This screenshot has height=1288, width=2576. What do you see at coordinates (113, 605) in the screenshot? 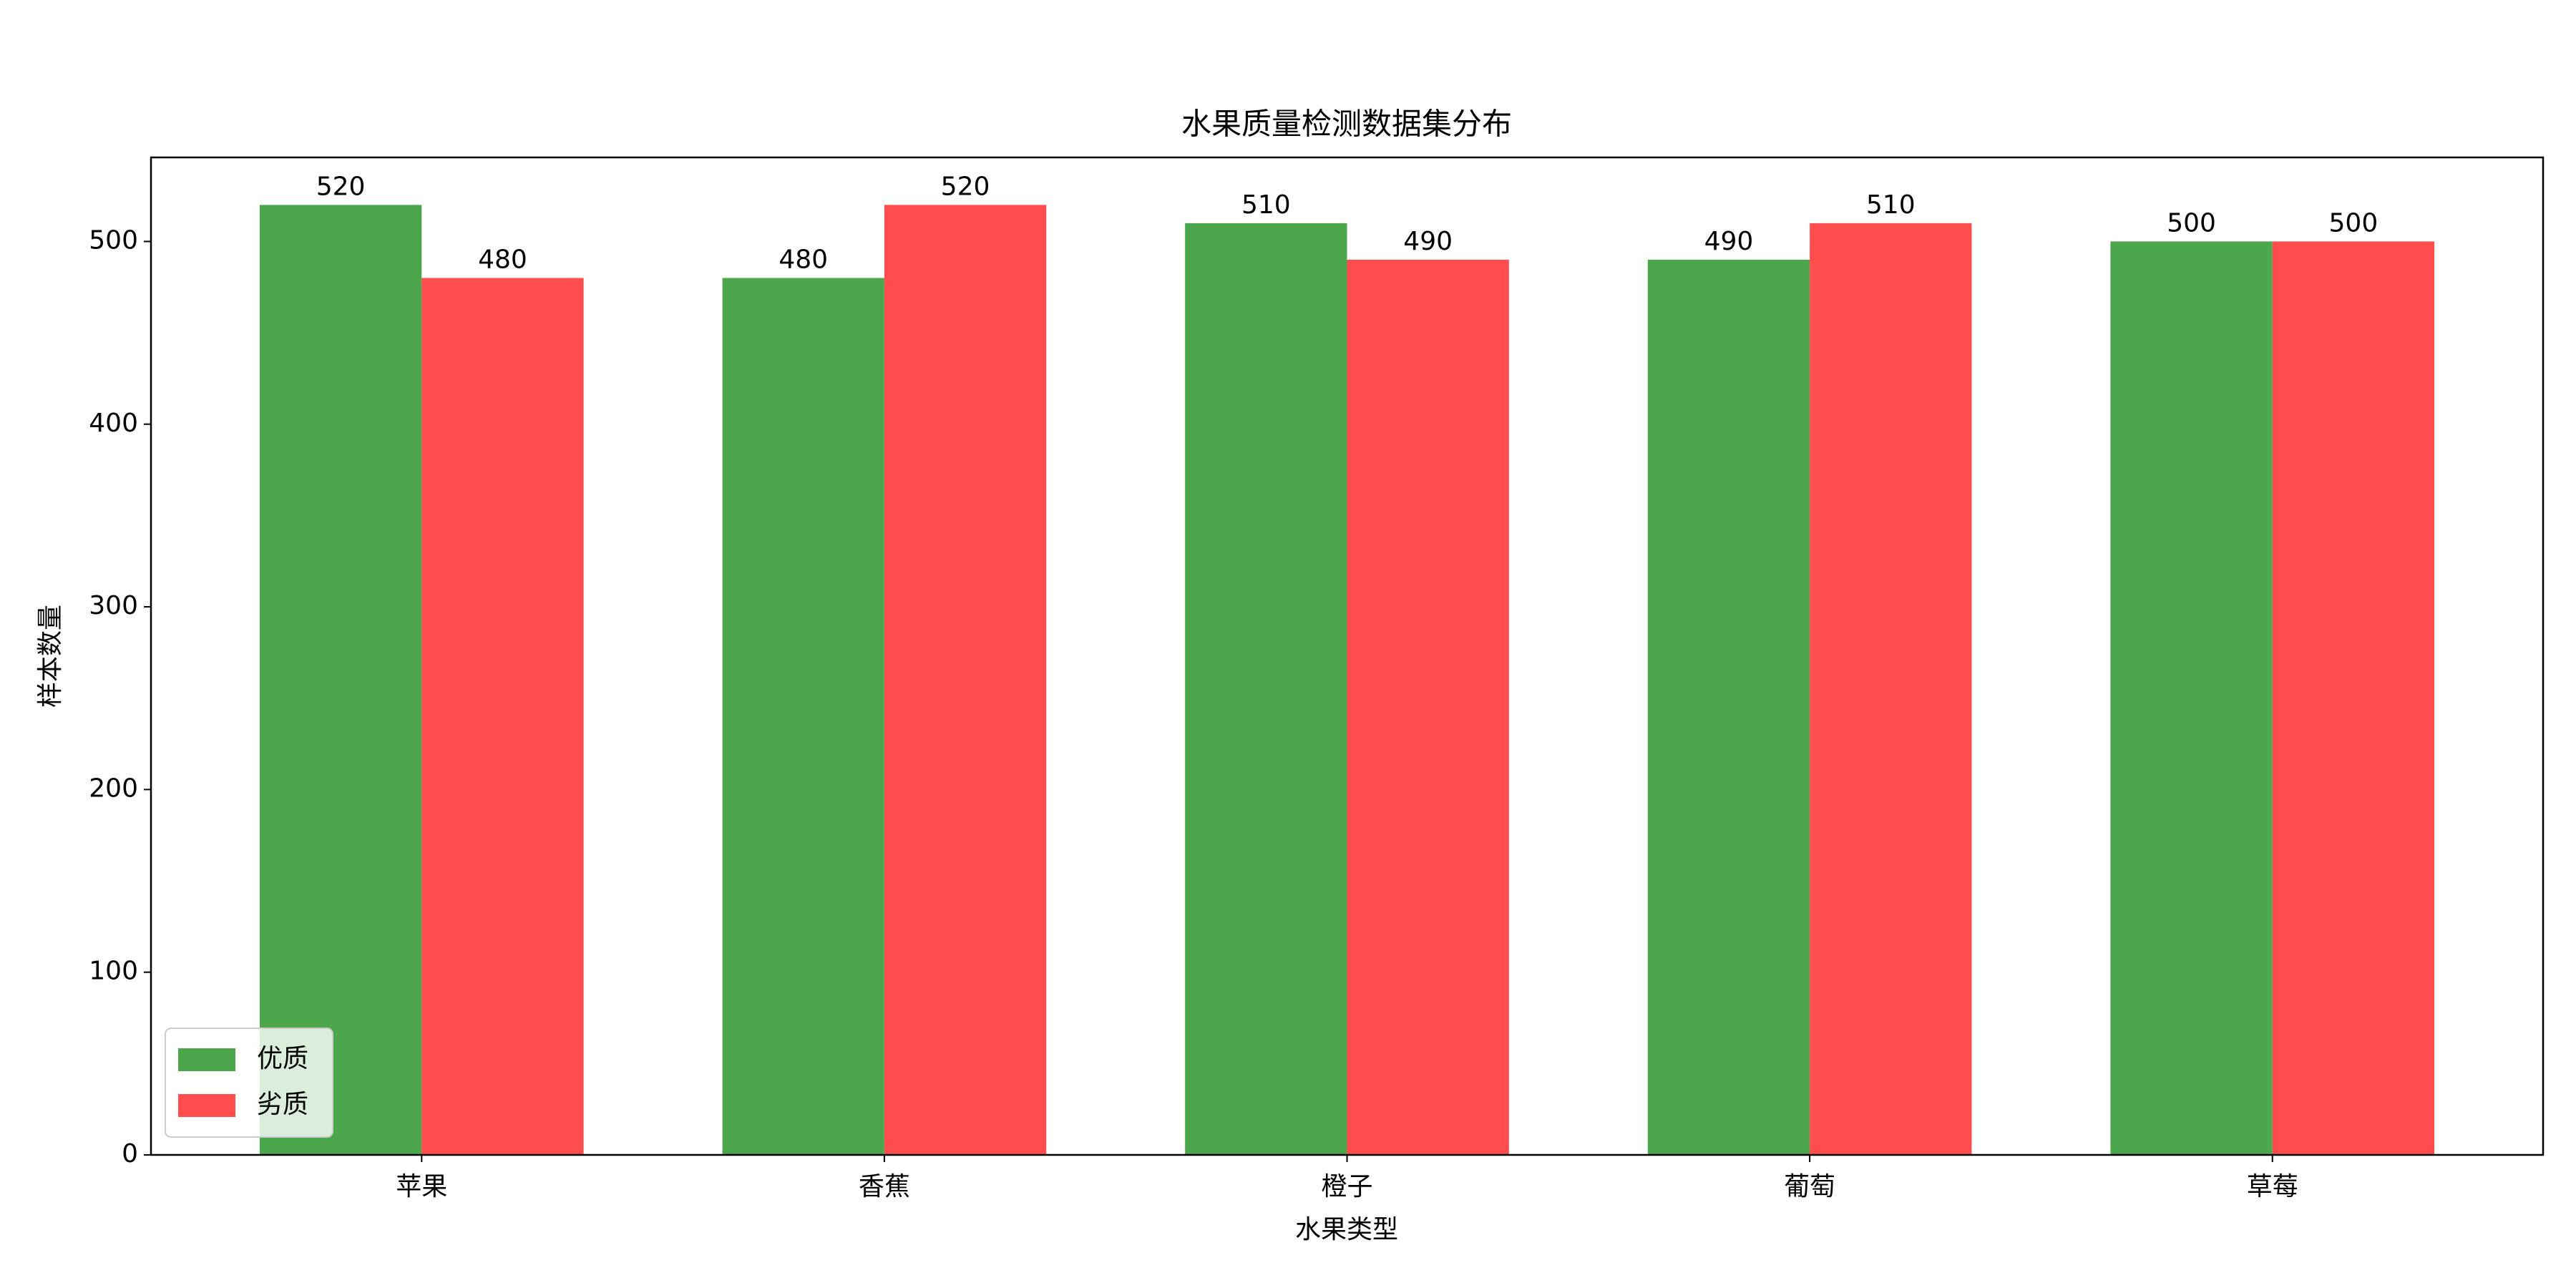
I see `y-tick-label: 300` at bounding box center [113, 605].